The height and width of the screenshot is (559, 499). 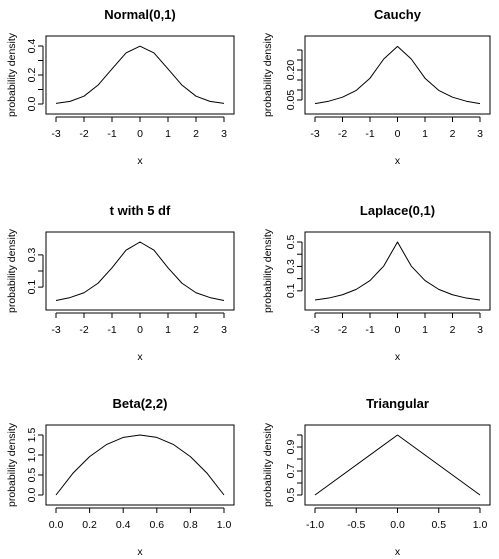 What do you see at coordinates (140, 14) in the screenshot?
I see `chart-title: Normal(0,1)` at bounding box center [140, 14].